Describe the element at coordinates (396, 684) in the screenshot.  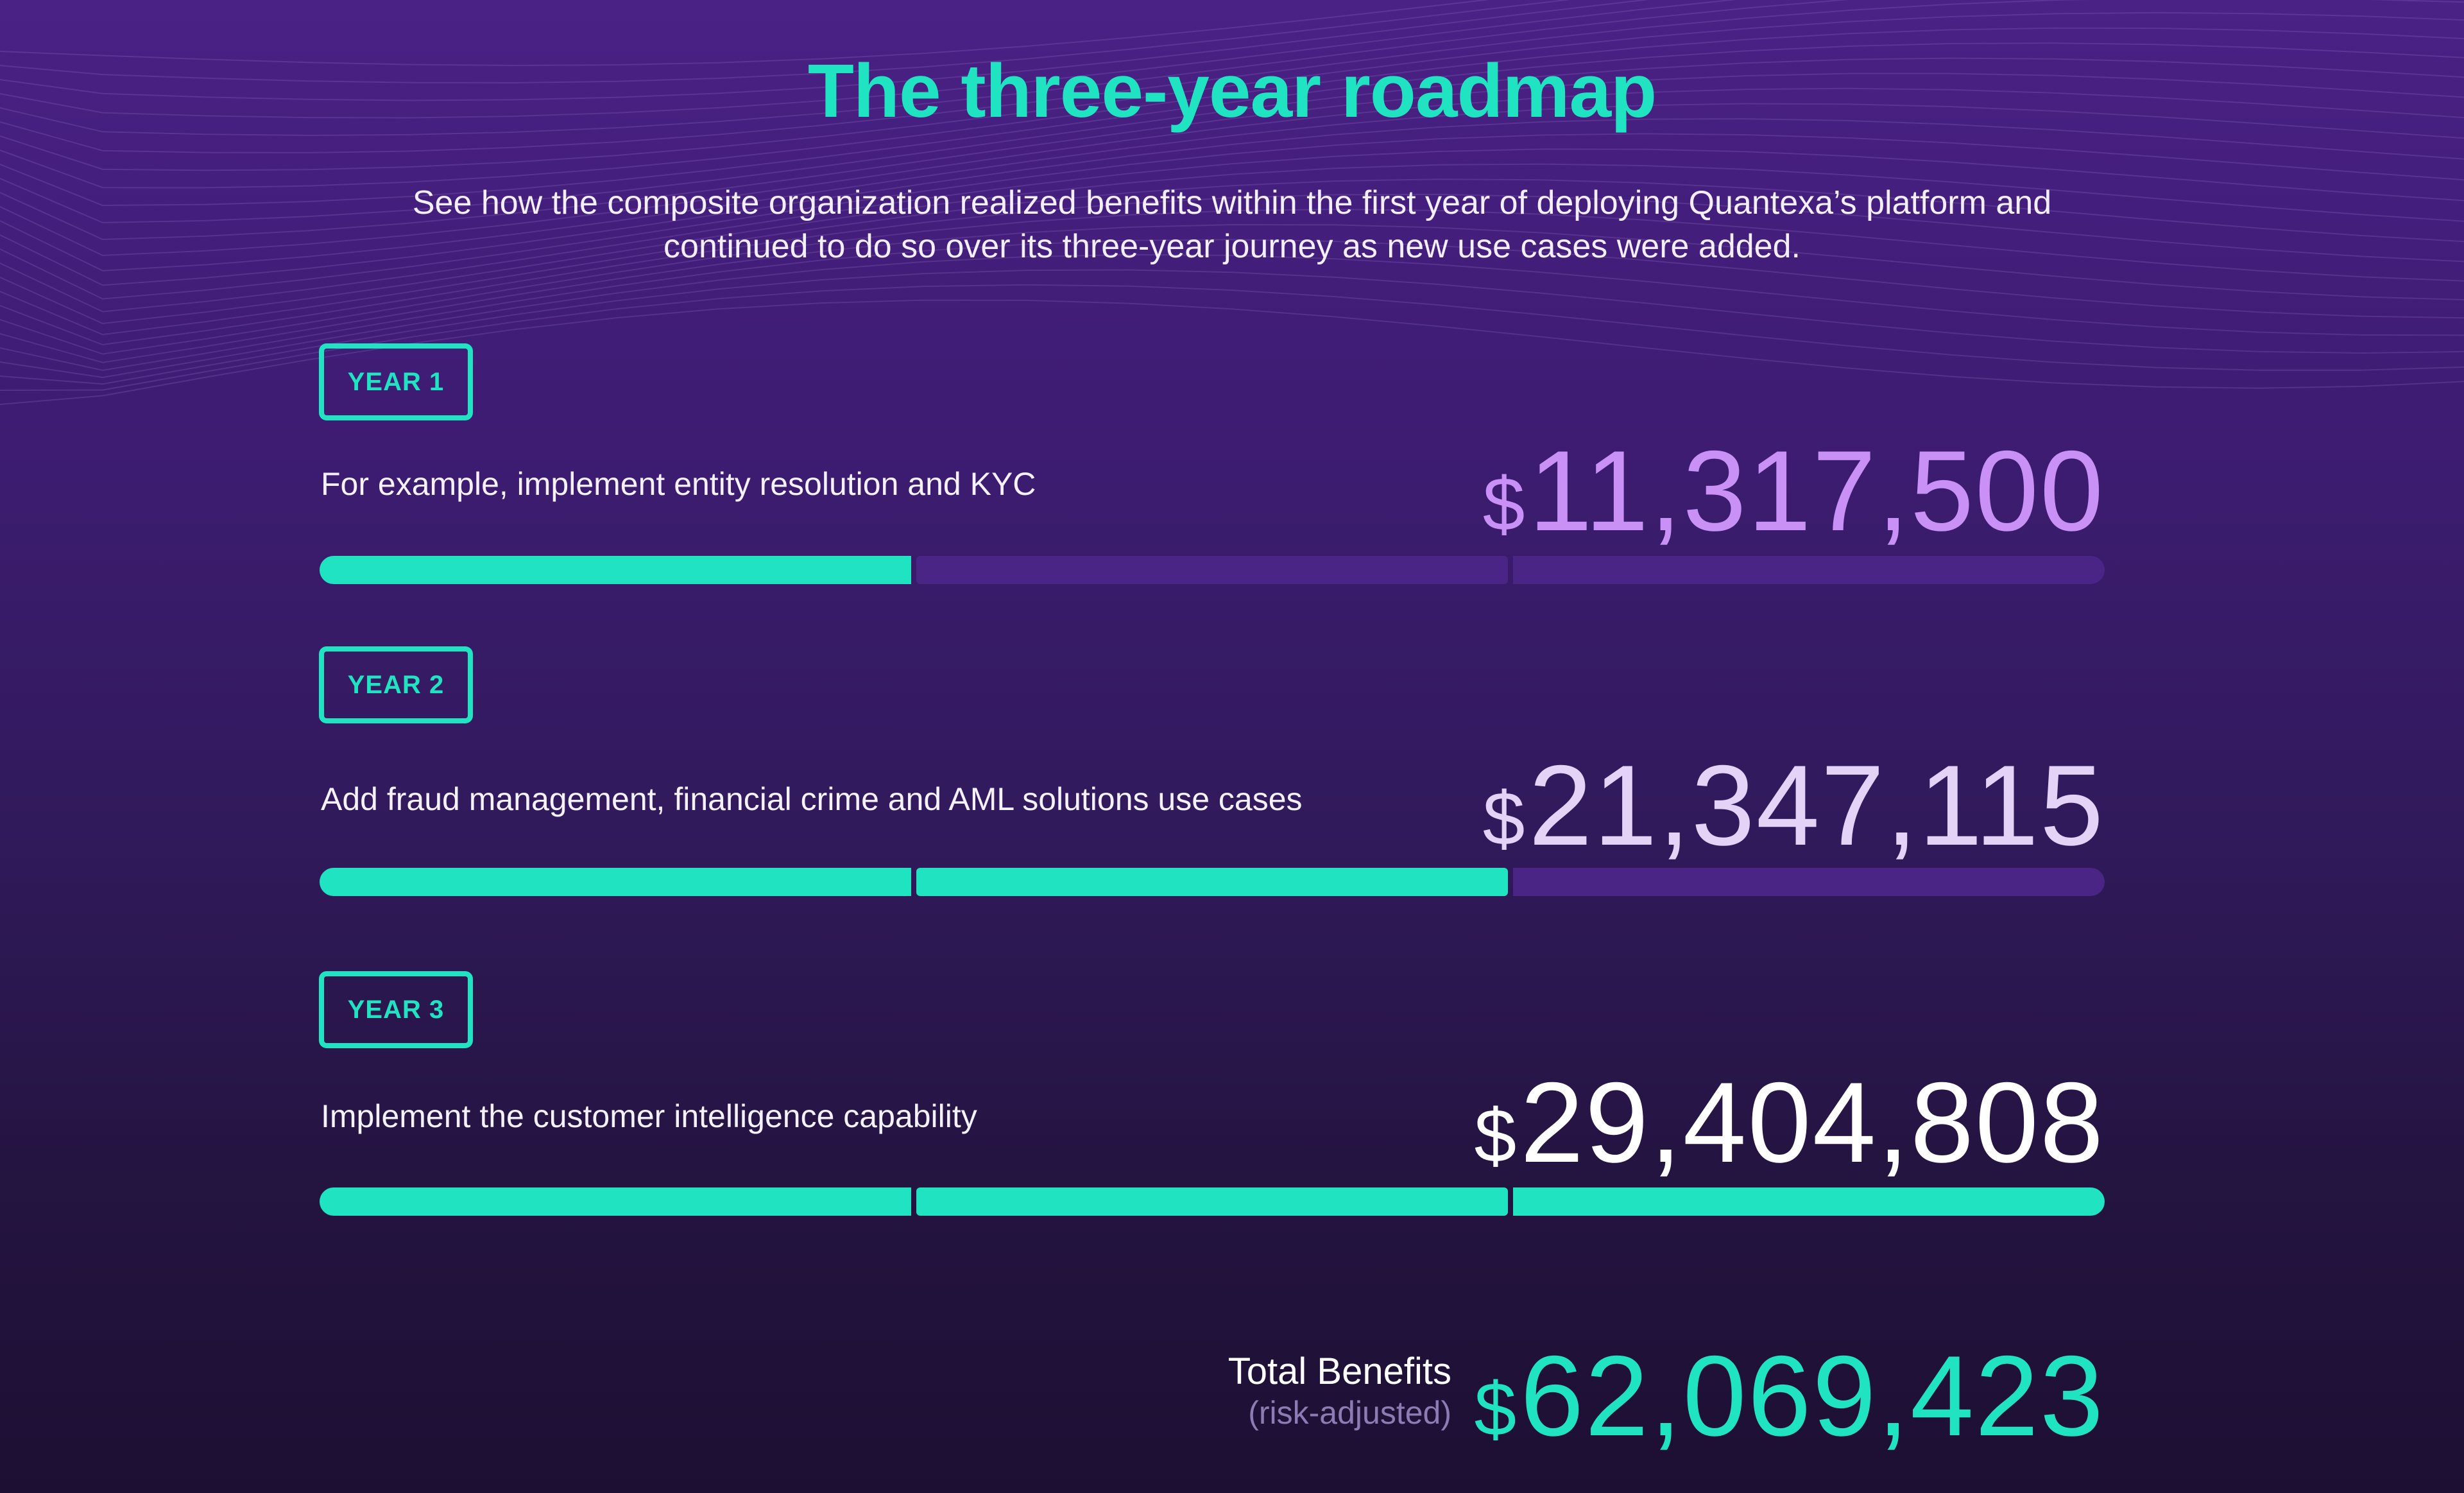
I see `year-2-badge: YEAR 2` at that location.